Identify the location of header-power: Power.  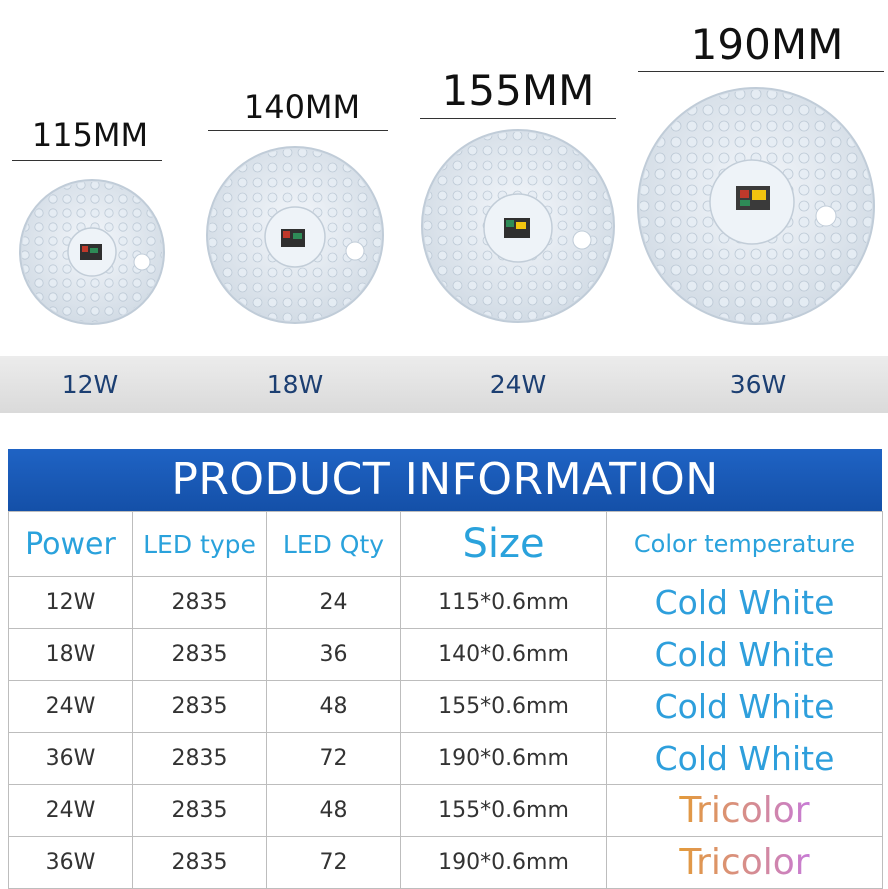
(70, 544).